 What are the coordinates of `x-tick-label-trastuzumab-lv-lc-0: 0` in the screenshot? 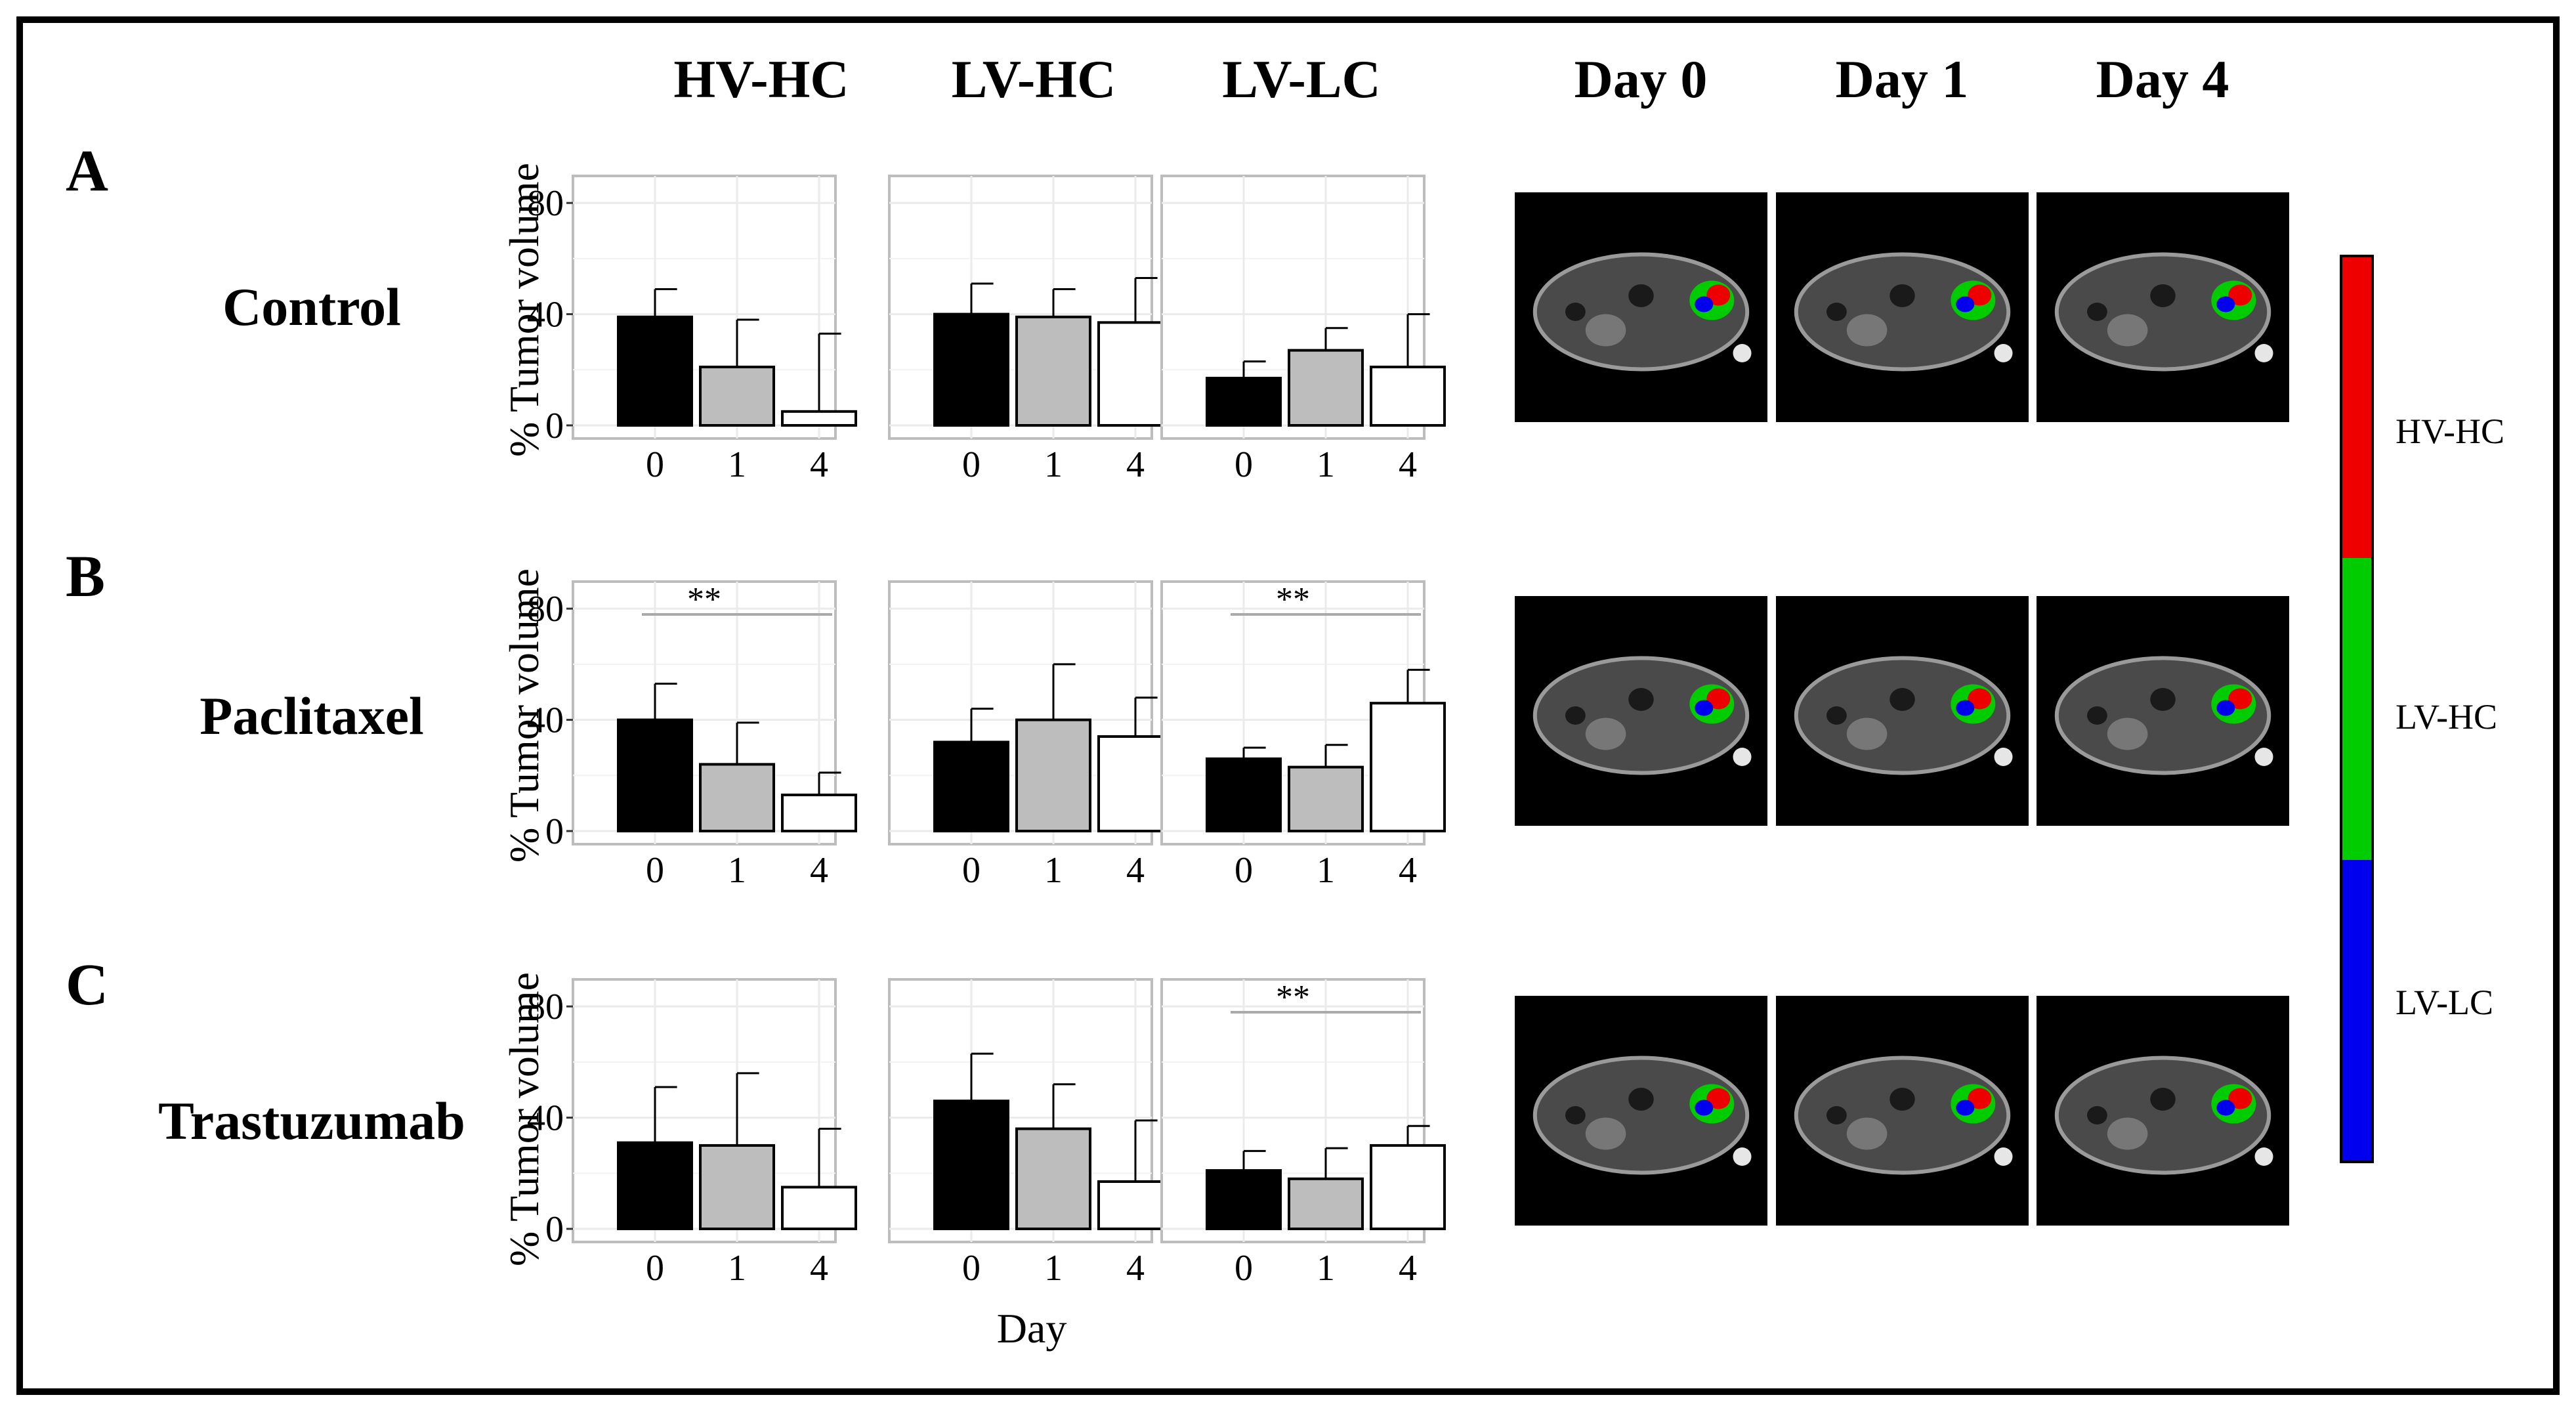 It's located at (1244, 1268).